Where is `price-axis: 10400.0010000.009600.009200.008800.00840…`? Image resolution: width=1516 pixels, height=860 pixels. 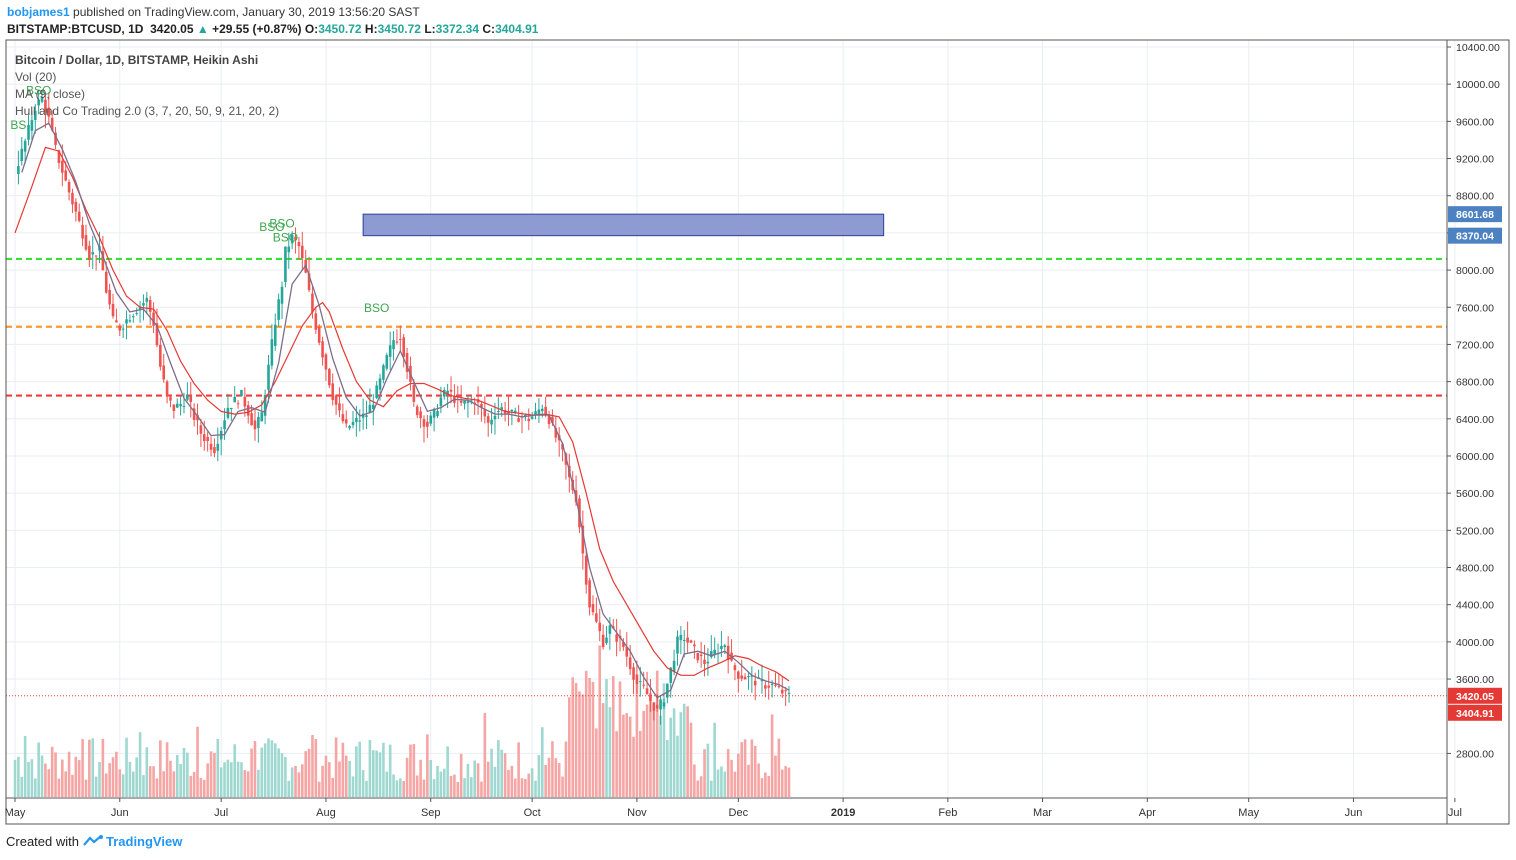 price-axis: 10400.0010000.009600.009200.008800.00840… is located at coordinates (1473, 401).